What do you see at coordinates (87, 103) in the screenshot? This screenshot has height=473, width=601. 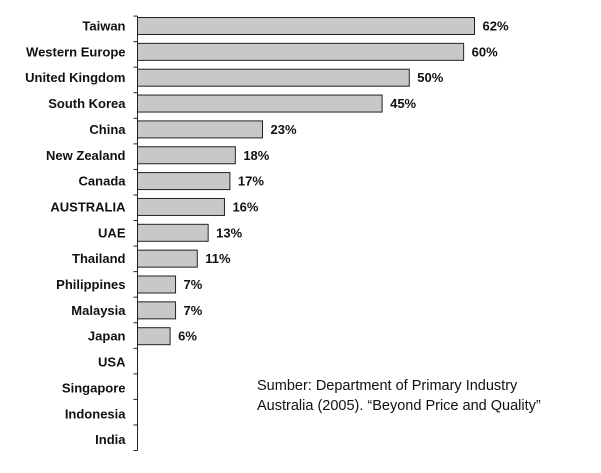 I see `category-label: South Korea` at bounding box center [87, 103].